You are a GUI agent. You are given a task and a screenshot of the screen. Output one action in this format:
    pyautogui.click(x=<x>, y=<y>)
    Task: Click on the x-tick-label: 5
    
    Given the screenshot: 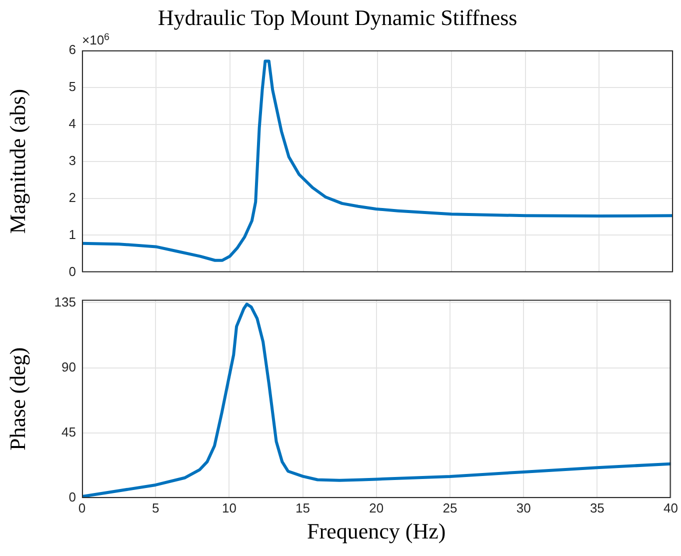 What is the action you would take?
    pyautogui.click(x=156, y=508)
    